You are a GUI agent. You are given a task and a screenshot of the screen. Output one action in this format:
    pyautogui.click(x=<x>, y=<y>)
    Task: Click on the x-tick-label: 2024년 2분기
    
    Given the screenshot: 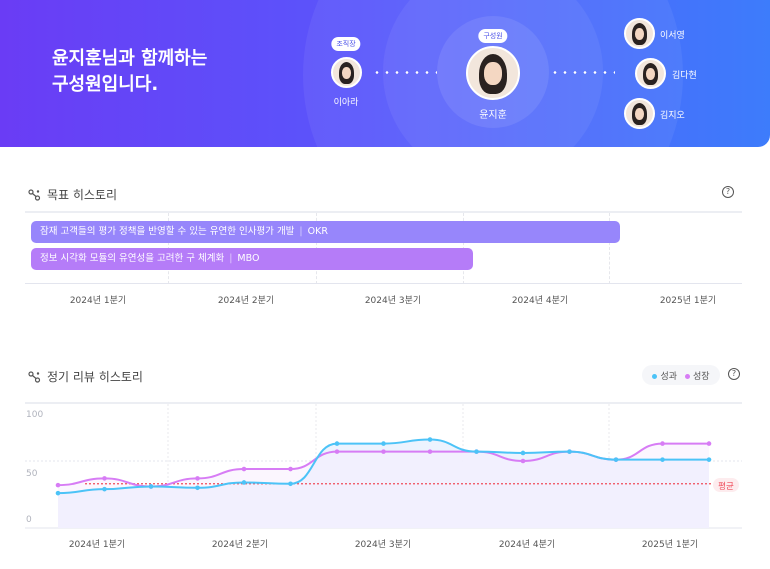 What is the action you would take?
    pyautogui.click(x=240, y=544)
    